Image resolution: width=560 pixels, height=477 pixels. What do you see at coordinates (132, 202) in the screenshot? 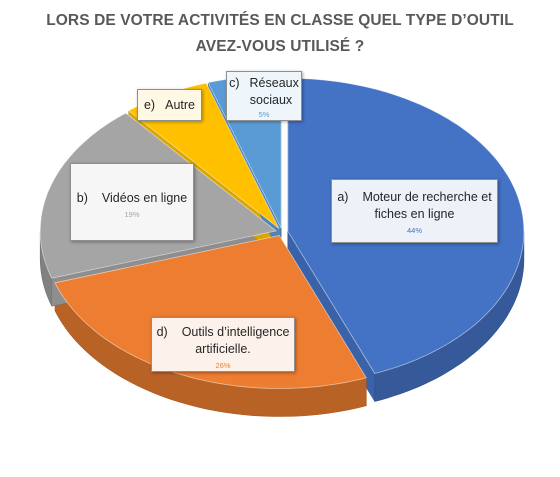
I see `label-videos: b) Vidéos en ligne 19%` at bounding box center [132, 202].